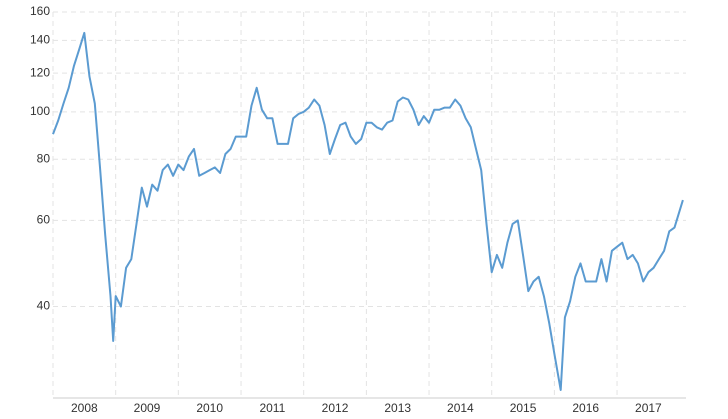  What do you see at coordinates (44, 220) in the screenshot?
I see `y-tick-label: 60` at bounding box center [44, 220].